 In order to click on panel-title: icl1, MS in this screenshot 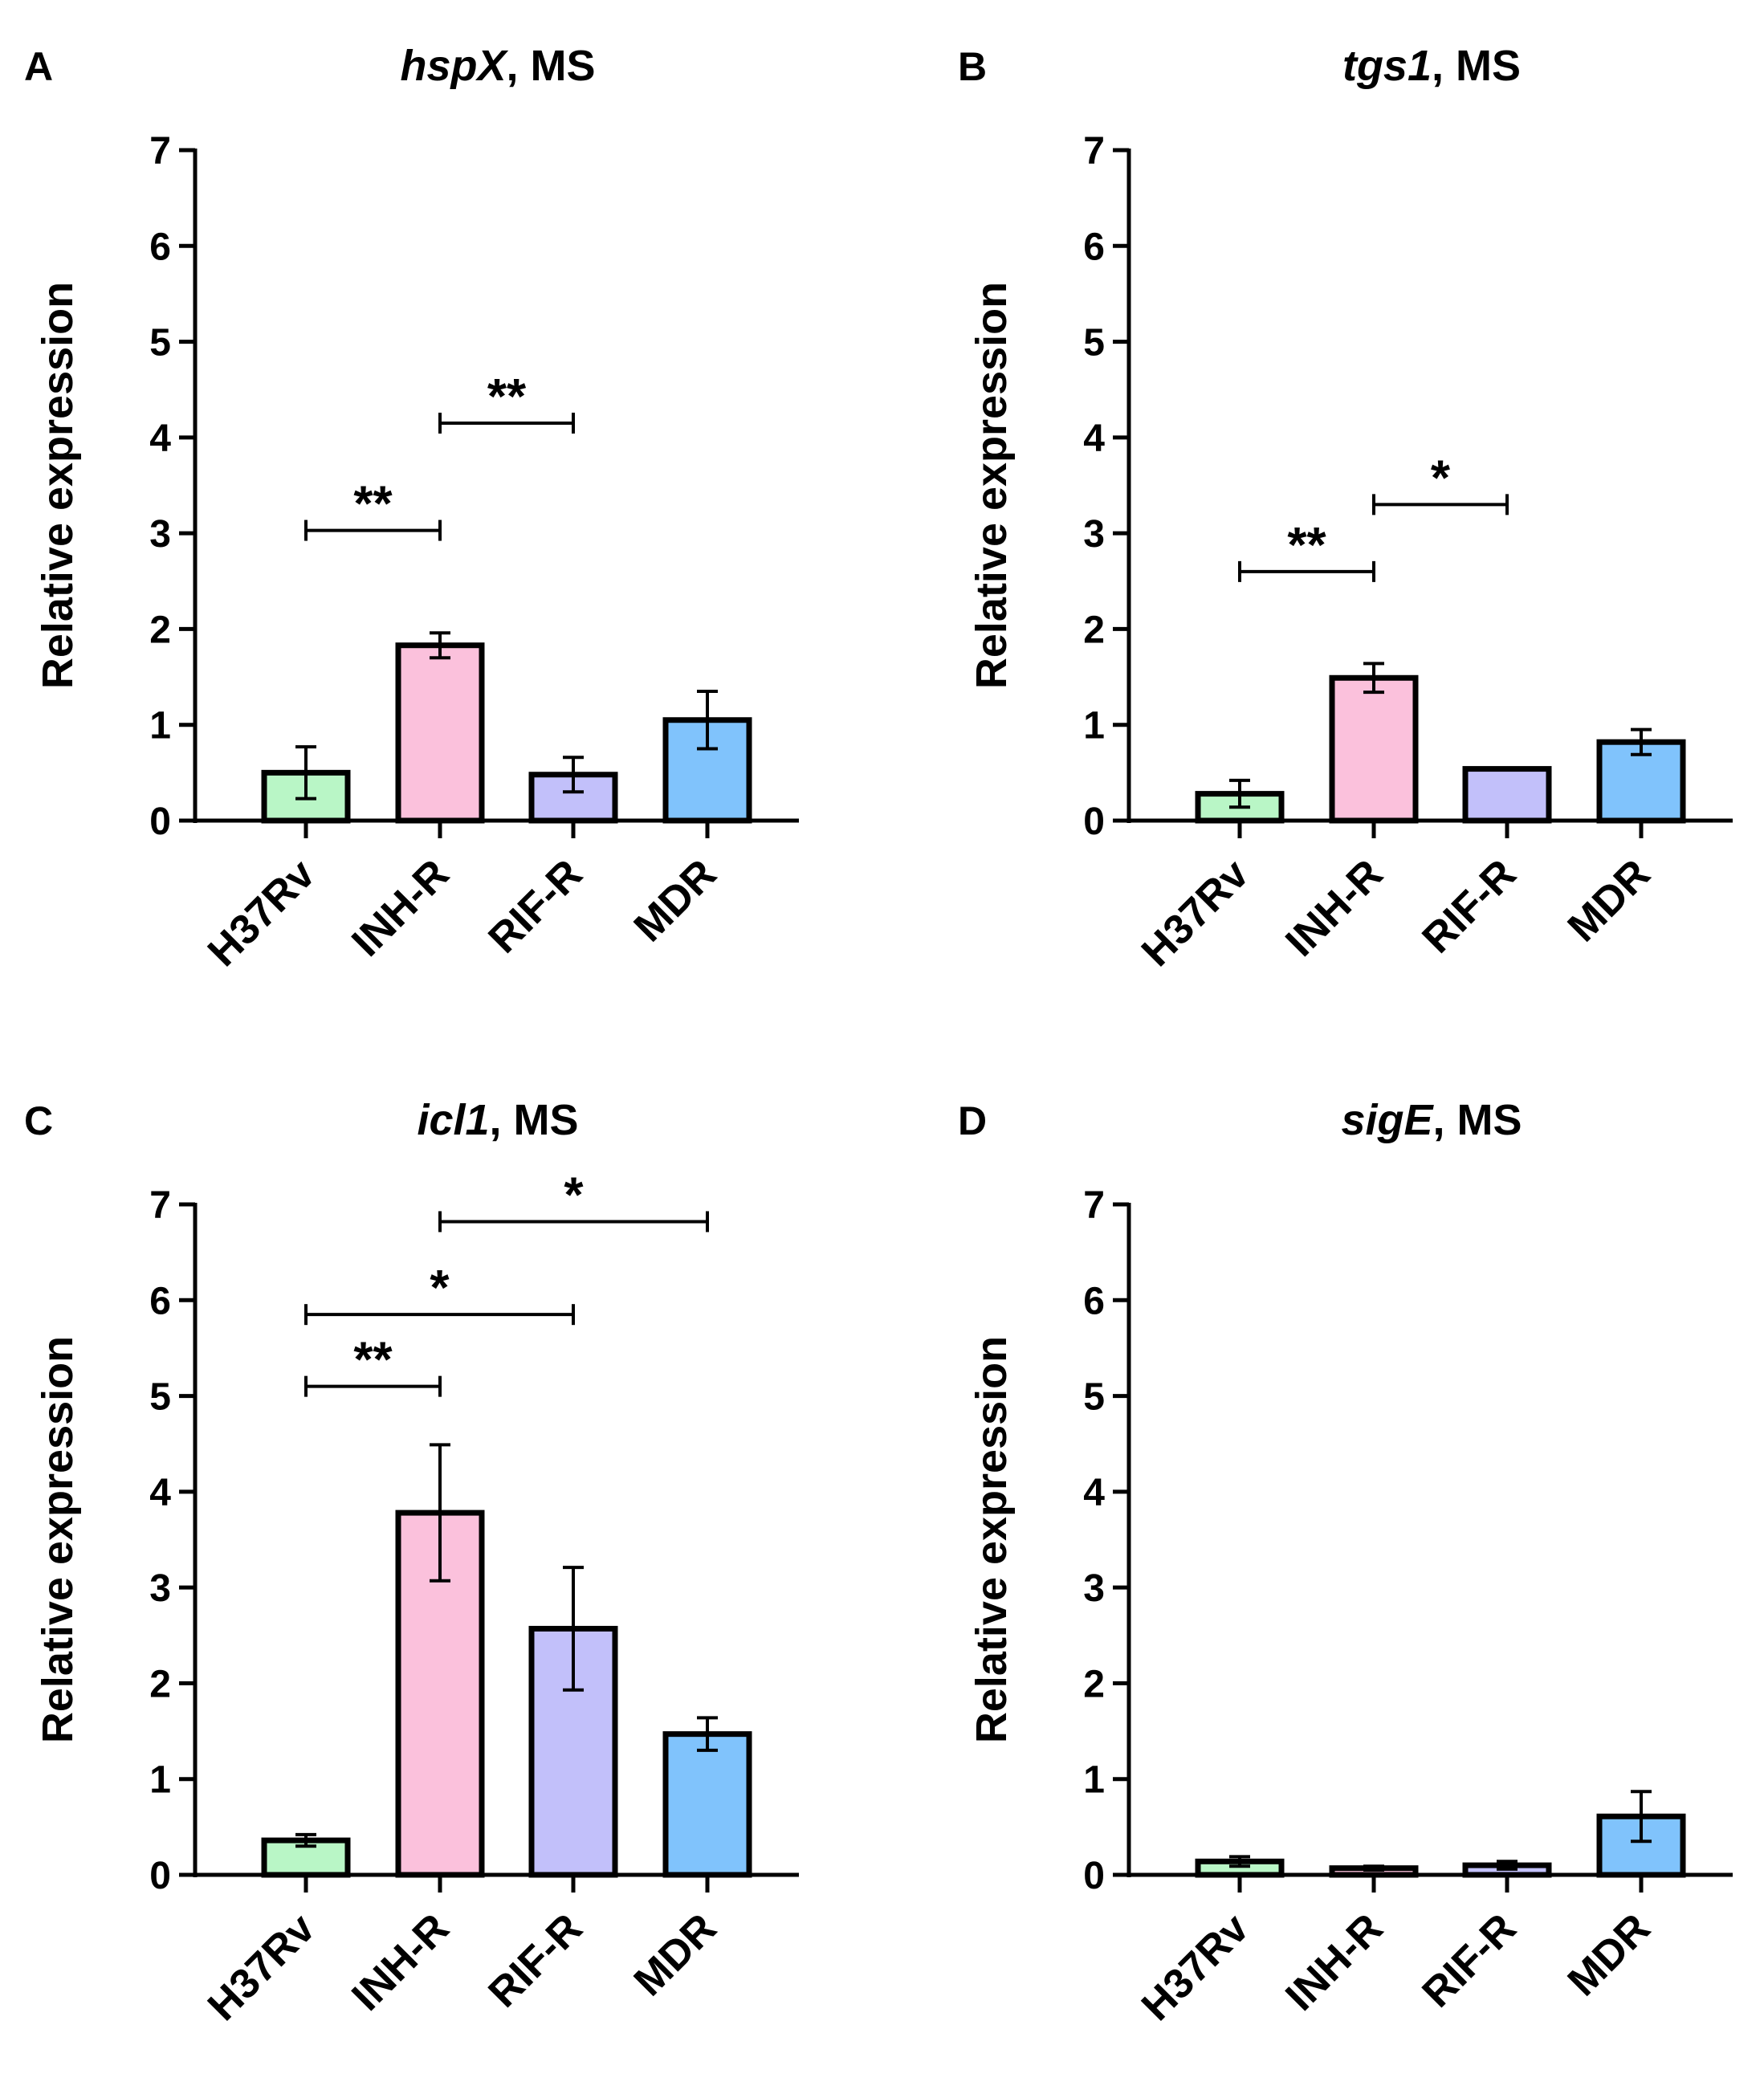, I will do `click(497, 1120)`.